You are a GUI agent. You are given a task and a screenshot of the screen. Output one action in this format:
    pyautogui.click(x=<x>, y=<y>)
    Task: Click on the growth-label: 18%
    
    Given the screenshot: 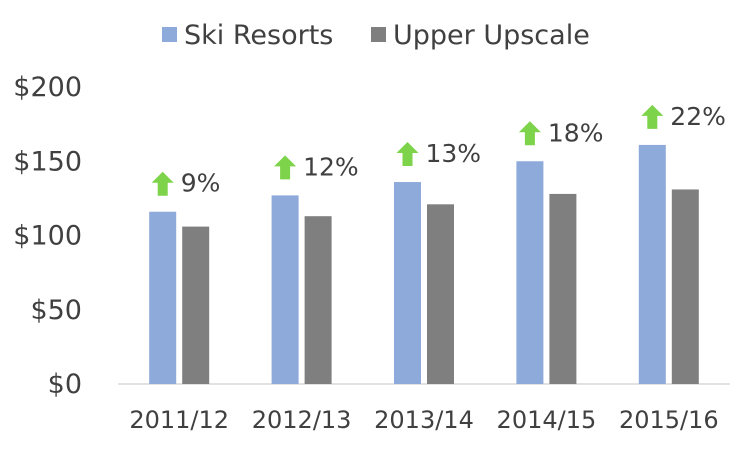 What is the action you would take?
    pyautogui.click(x=576, y=132)
    